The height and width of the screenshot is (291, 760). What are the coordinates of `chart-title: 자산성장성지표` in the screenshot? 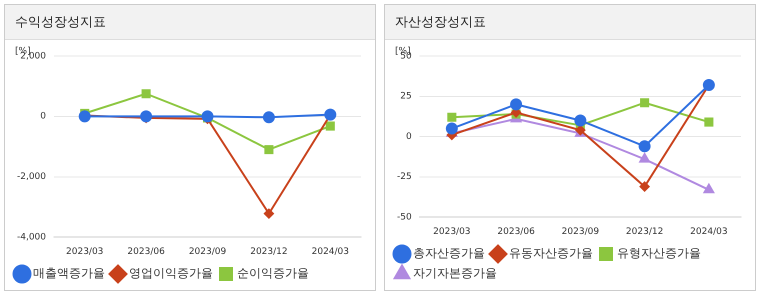 It's located at (570, 22).